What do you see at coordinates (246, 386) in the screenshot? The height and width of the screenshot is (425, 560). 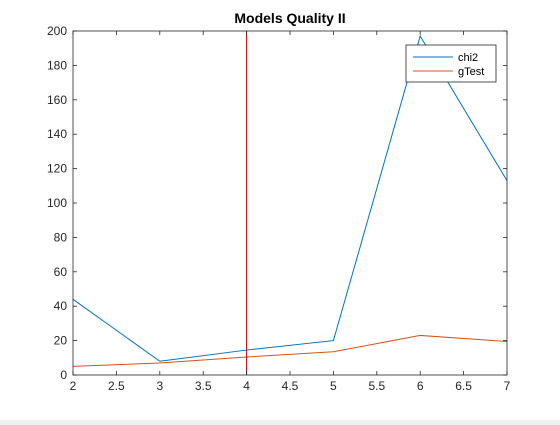 I see `x-tick-label: 4` at bounding box center [246, 386].